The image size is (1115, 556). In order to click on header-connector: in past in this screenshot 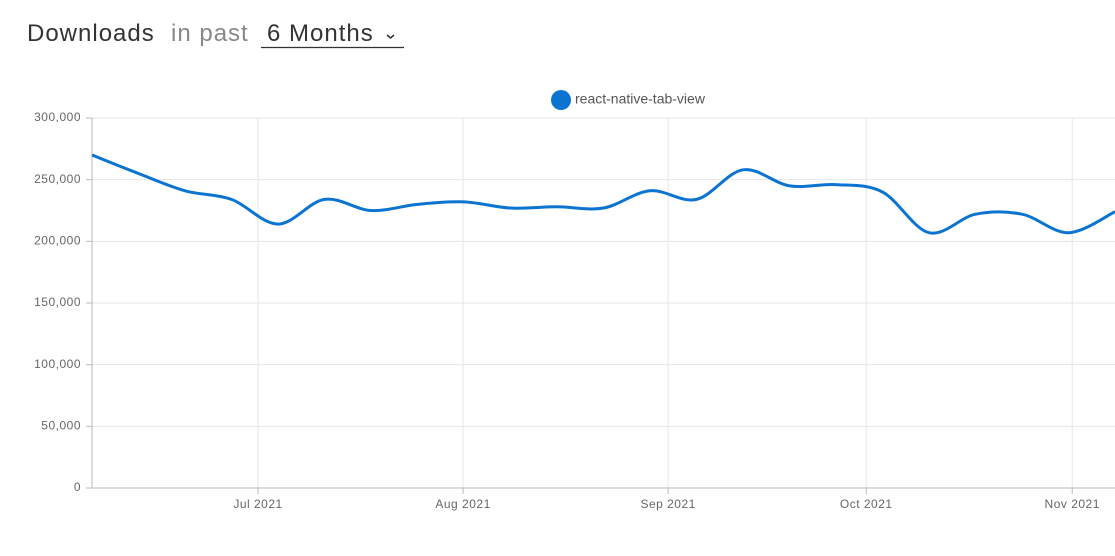, I will do `click(210, 33)`.